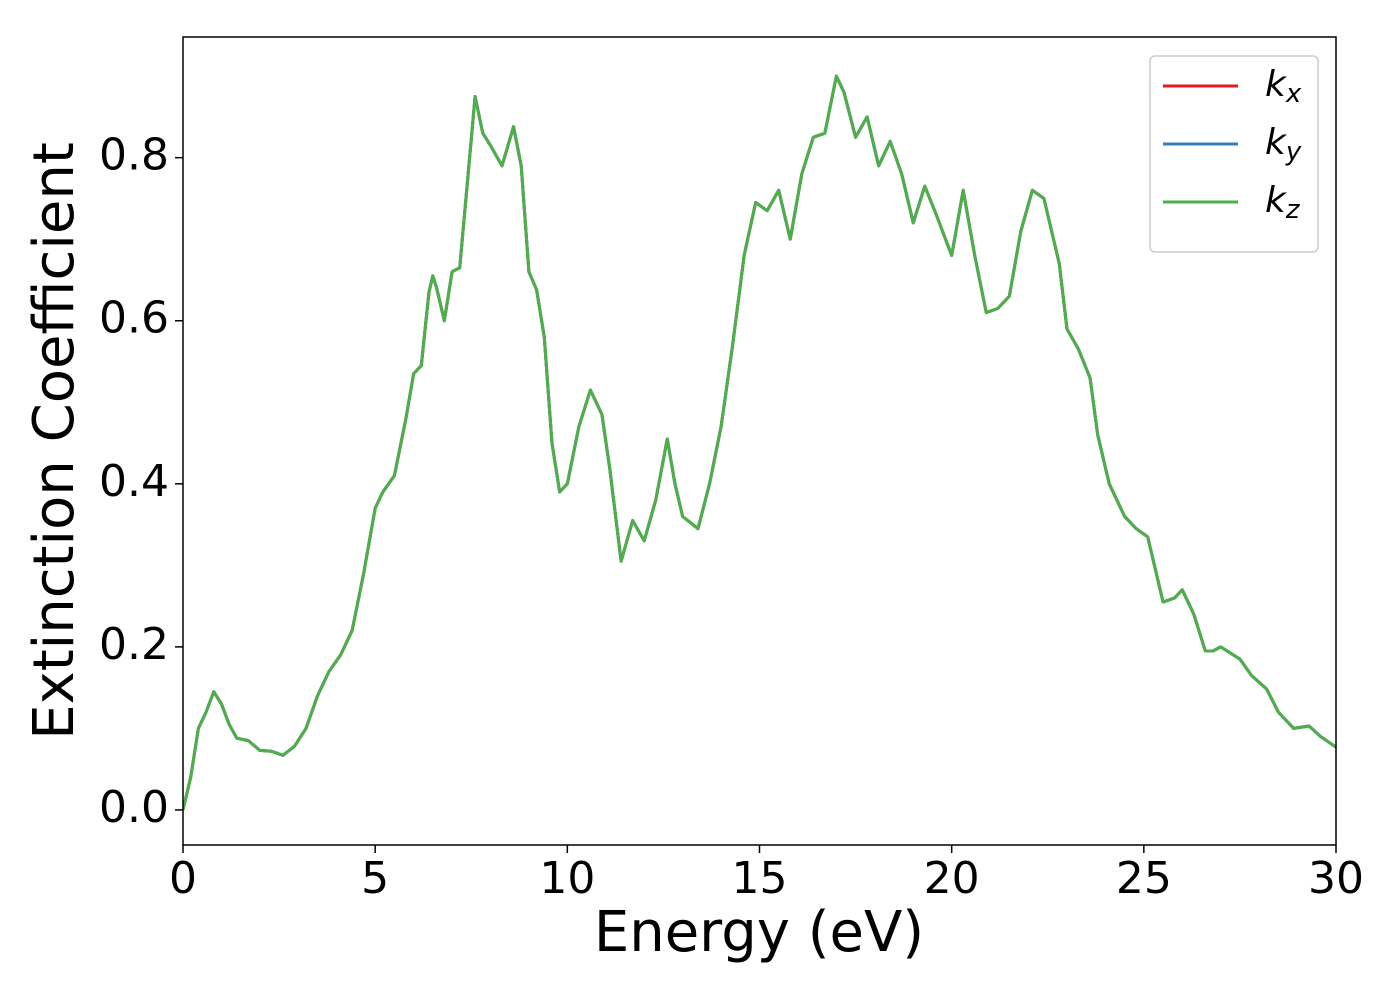  I want to click on legend-label: kx, so click(1283, 86).